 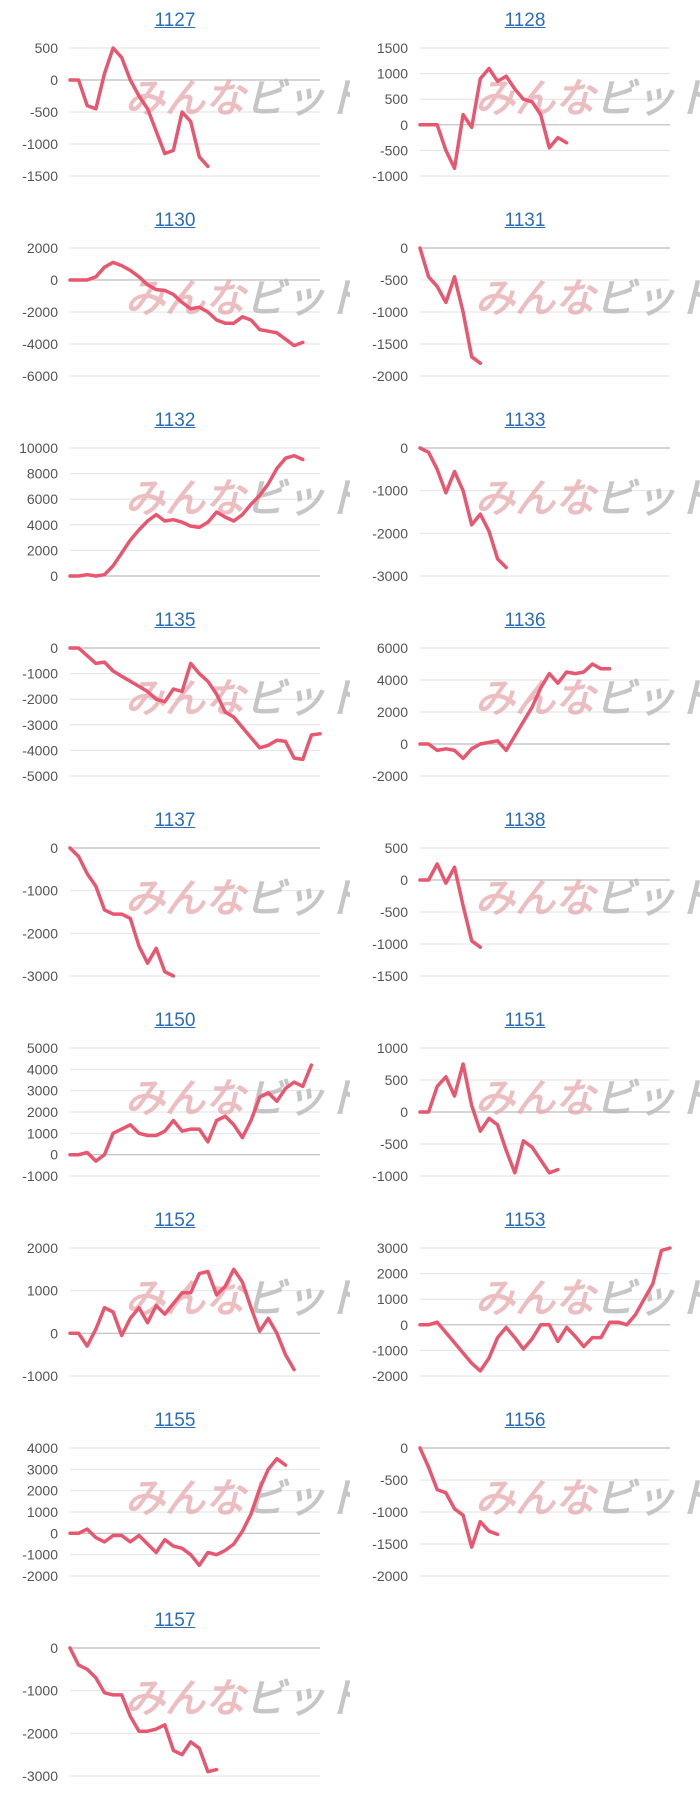 What do you see at coordinates (525, 420) in the screenshot?
I see `chart-title-link: 1133` at bounding box center [525, 420].